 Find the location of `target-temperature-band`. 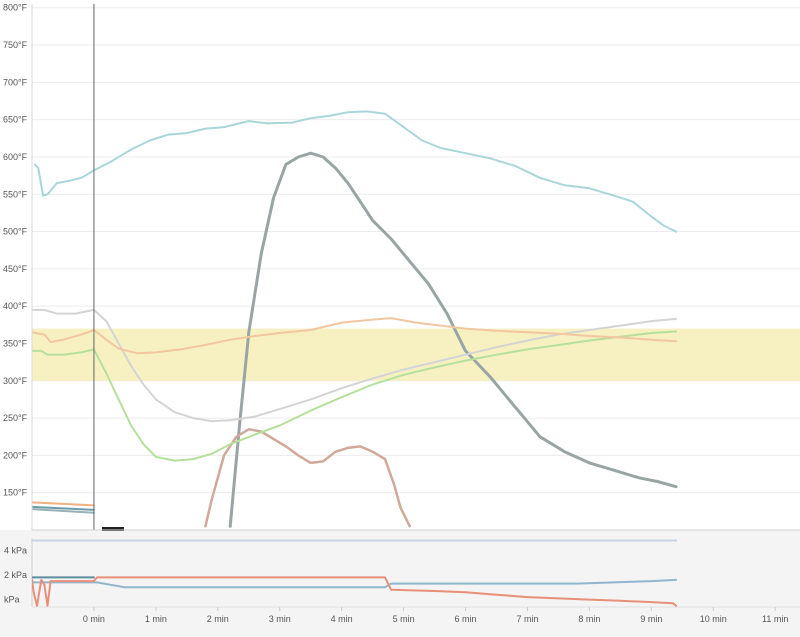

target-temperature-band is located at coordinates (416, 354).